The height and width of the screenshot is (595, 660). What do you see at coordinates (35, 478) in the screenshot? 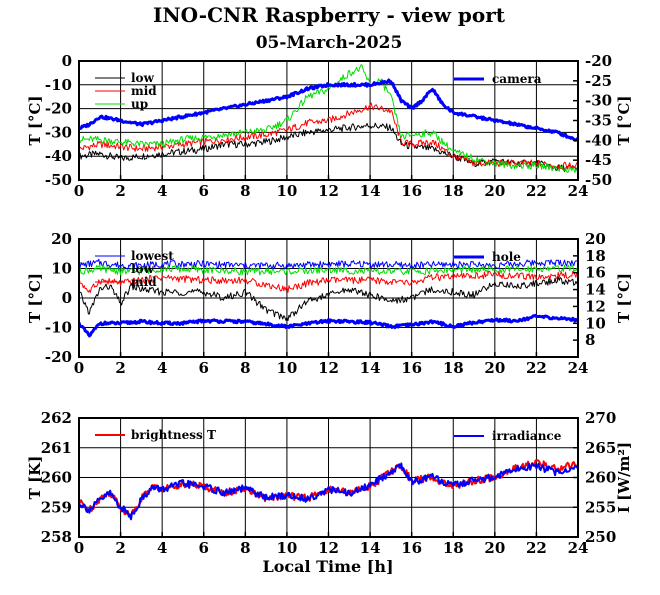
I see `y-axis-label-left: T [K]` at bounding box center [35, 478].